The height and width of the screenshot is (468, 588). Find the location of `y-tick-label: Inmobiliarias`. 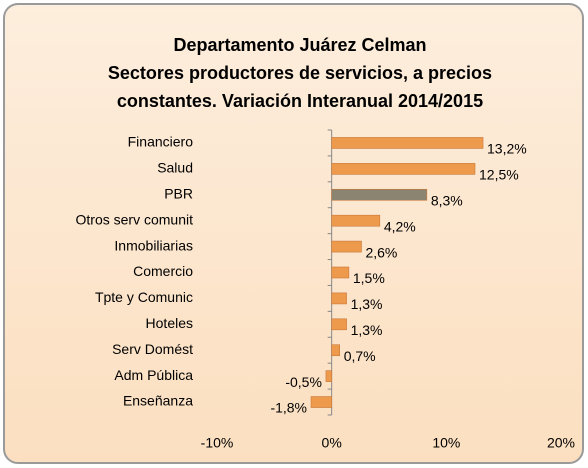

y-tick-label: Inmobiliarias is located at coordinates (153, 245).